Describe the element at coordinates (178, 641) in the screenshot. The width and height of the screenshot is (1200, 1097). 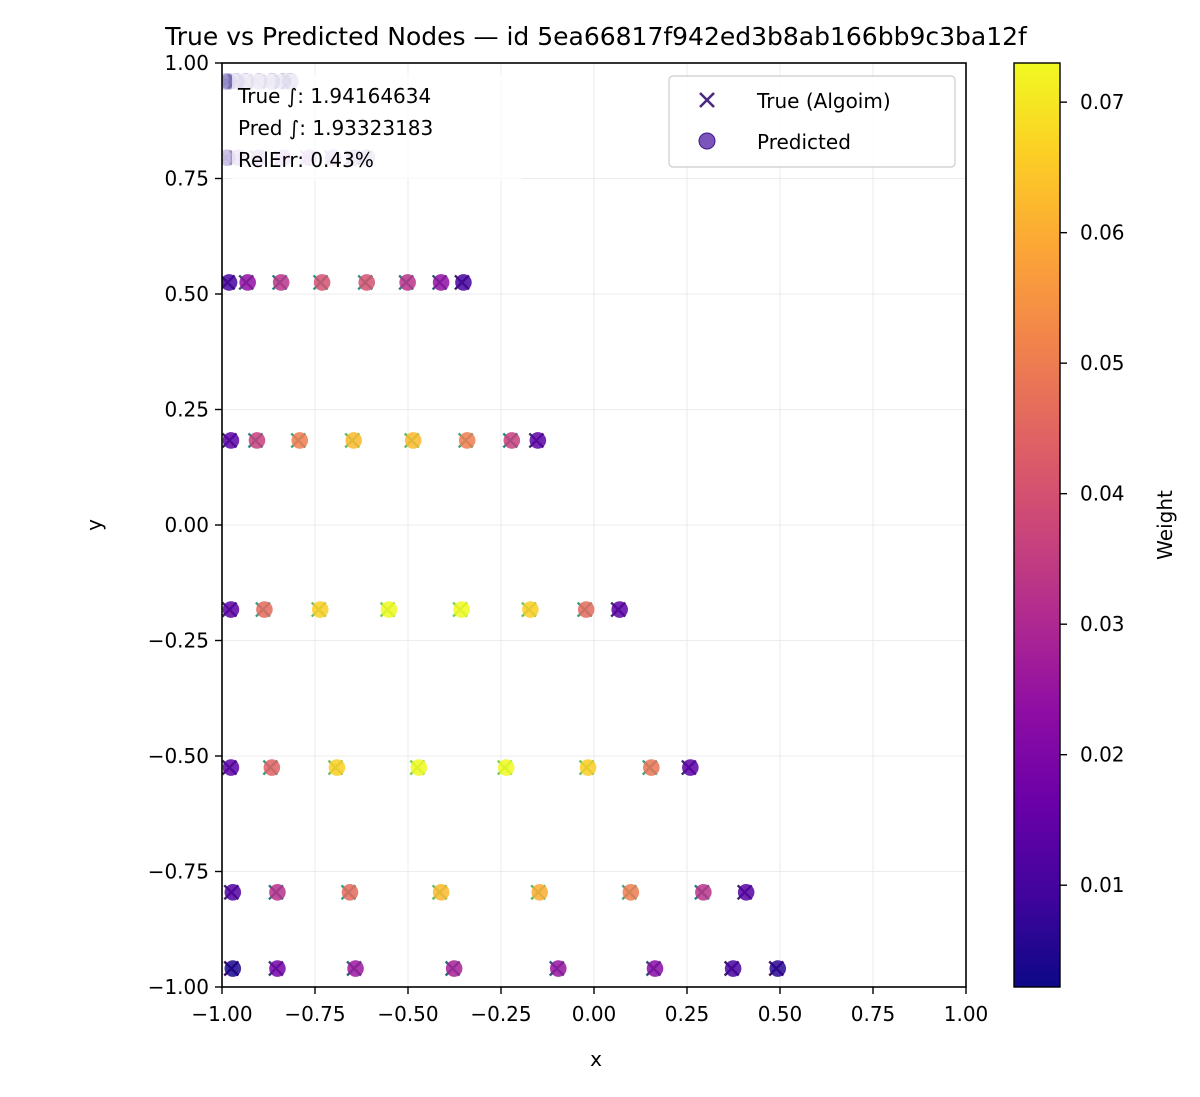
I see `y-tick-label: −0.25` at that location.